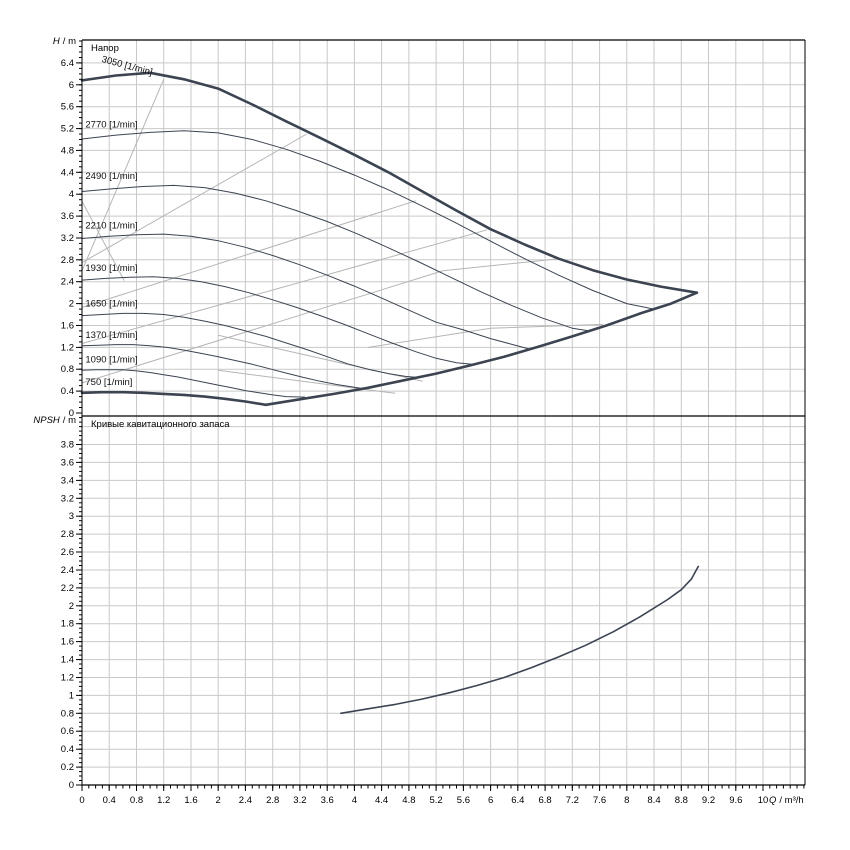 The image size is (850, 850). I want to click on head-tick-label: 0.4, so click(67, 391).